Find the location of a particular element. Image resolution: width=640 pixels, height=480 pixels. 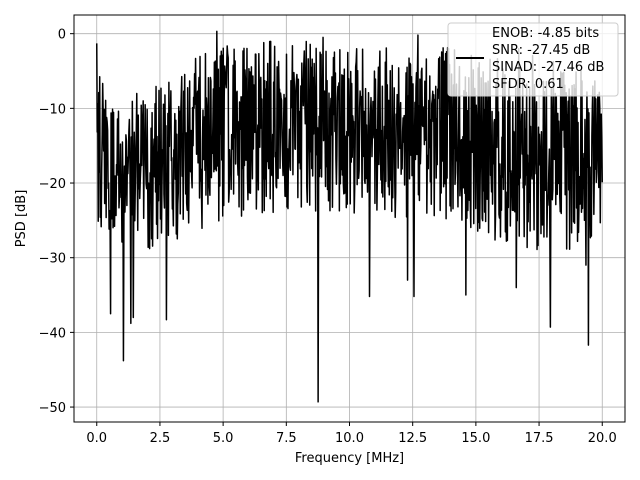

y-tick-label: −30 is located at coordinates (52, 259).